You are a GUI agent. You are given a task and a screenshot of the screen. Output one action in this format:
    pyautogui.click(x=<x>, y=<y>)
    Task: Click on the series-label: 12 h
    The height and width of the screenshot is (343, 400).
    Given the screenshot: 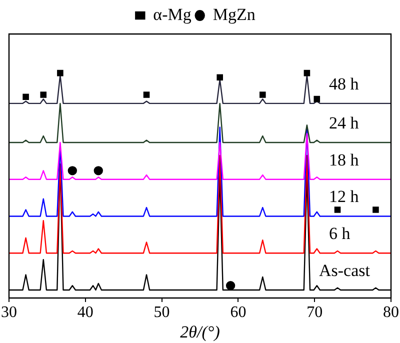 What is the action you would take?
    pyautogui.click(x=344, y=196)
    